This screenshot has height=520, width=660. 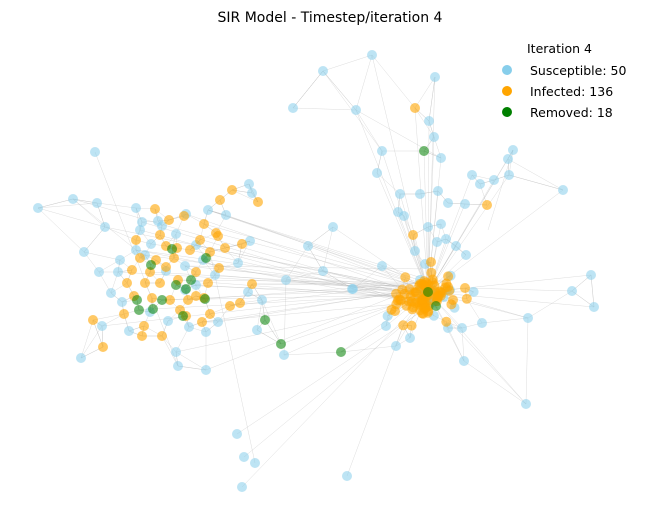 I want to click on legend-marker-removed, so click(x=507, y=112).